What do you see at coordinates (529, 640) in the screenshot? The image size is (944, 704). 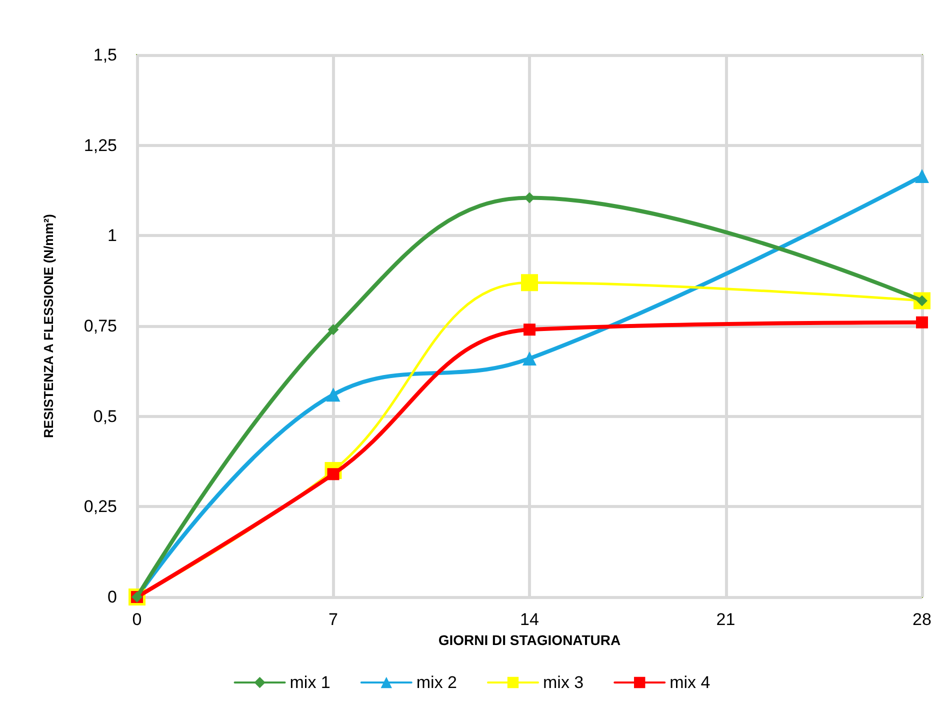 I see `x-axis-title: GIORNI DI STAGIONATURA` at bounding box center [529, 640].